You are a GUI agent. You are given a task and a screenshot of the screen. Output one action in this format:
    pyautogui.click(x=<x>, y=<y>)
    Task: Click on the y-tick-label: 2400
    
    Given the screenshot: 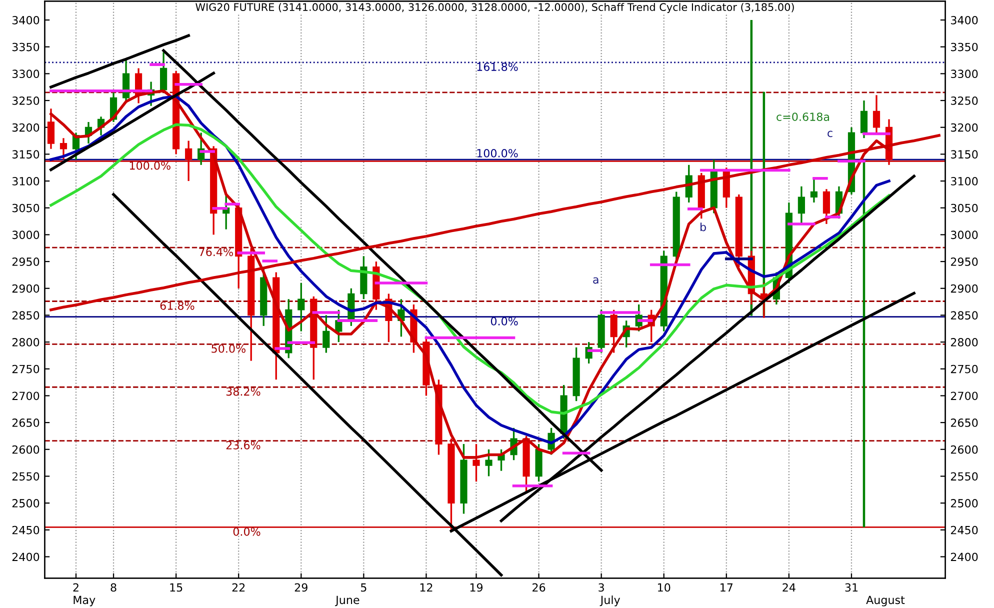 What is the action you would take?
    pyautogui.click(x=26, y=557)
    